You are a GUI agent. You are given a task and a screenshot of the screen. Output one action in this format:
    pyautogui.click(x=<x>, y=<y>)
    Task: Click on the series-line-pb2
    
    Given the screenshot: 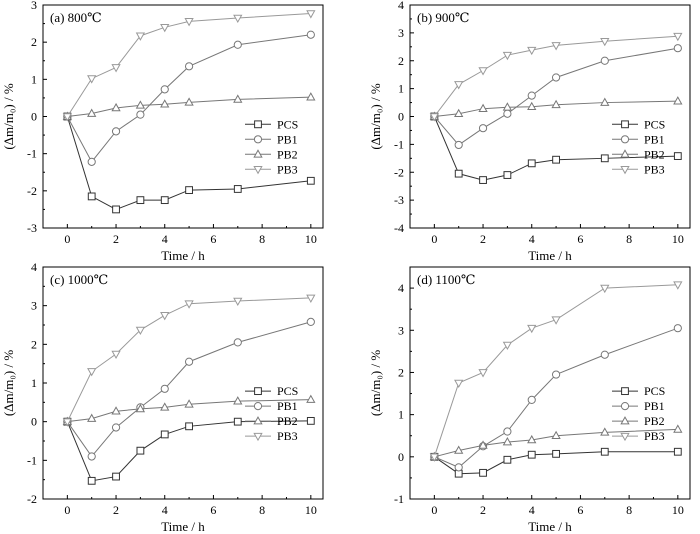 What is the action you would take?
    pyautogui.click(x=189, y=411)
    